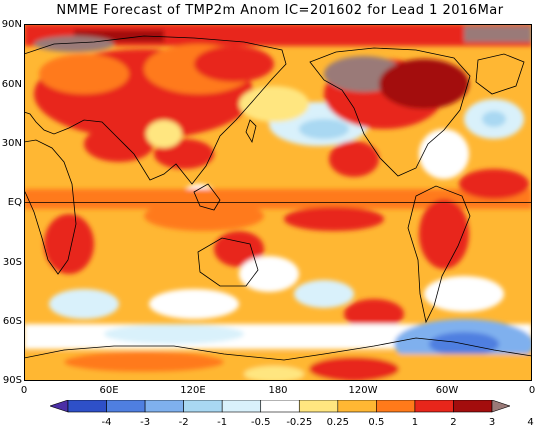  Describe the element at coordinates (11, 143) in the screenshot. I see `lat-tick-30n: 30N` at that location.